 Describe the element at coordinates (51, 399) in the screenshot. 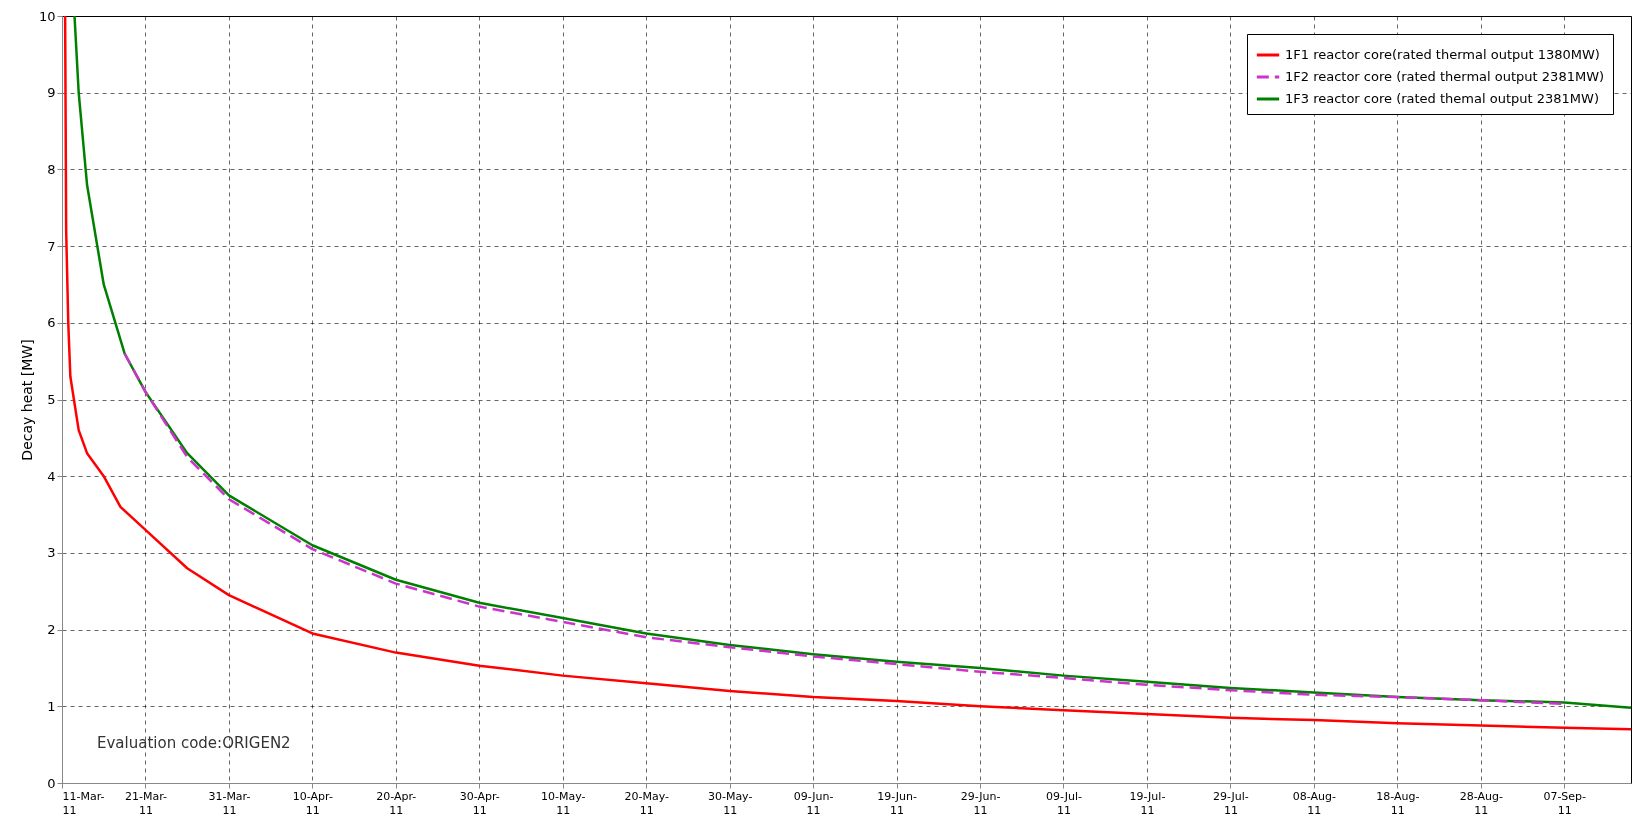

I see `y-tick-label: 5` at that location.